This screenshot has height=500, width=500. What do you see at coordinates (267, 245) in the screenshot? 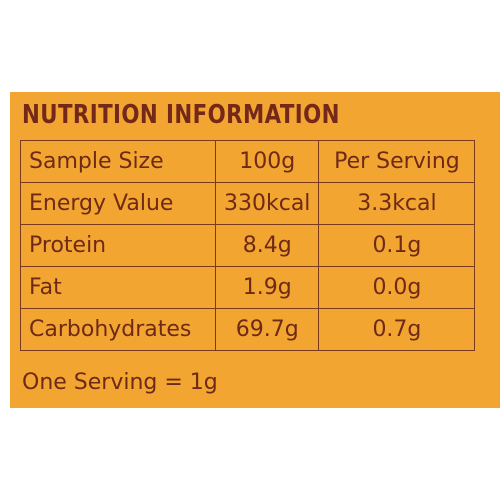
I see `table-cell: 8.4g` at bounding box center [267, 245].